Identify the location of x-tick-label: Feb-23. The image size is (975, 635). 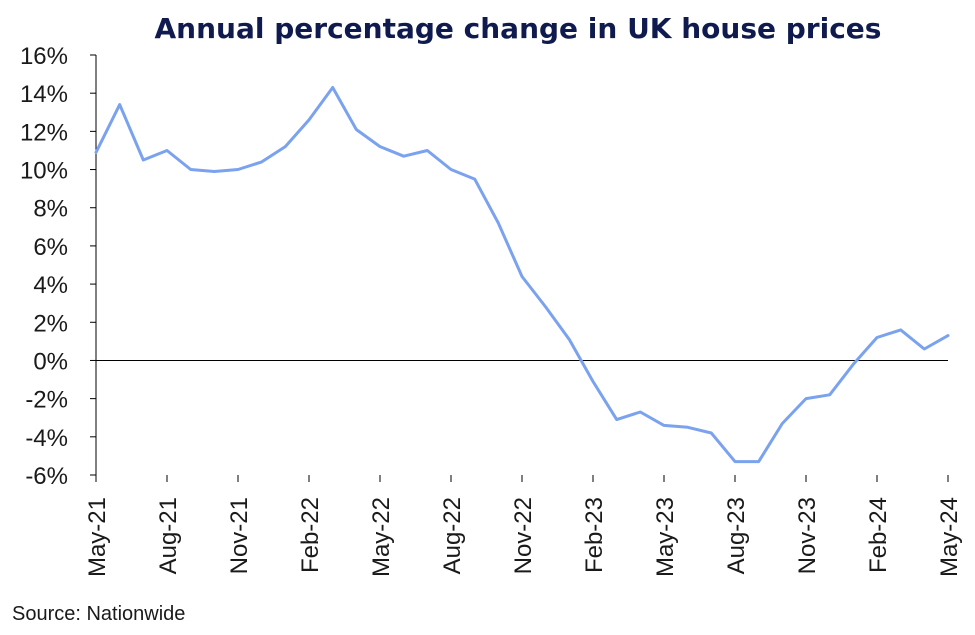
(594, 535).